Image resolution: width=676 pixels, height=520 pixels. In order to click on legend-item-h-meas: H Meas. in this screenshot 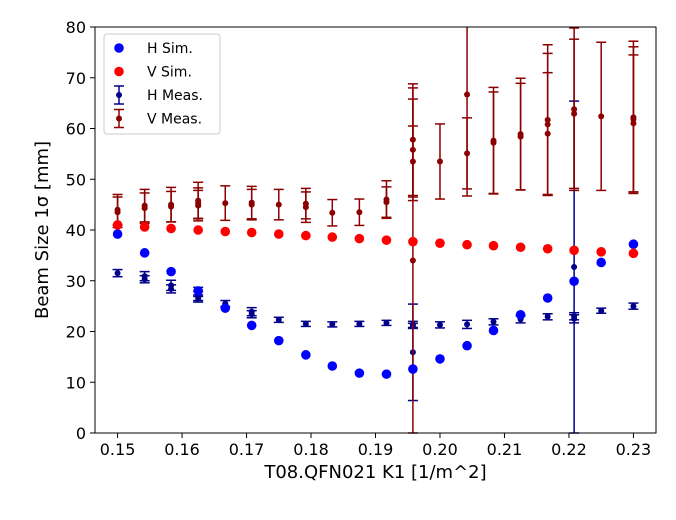, I will do `click(158, 95)`.